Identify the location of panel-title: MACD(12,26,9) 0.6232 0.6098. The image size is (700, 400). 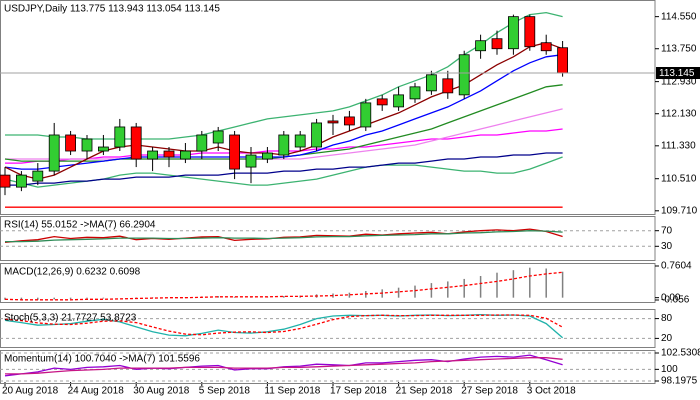
(72, 272).